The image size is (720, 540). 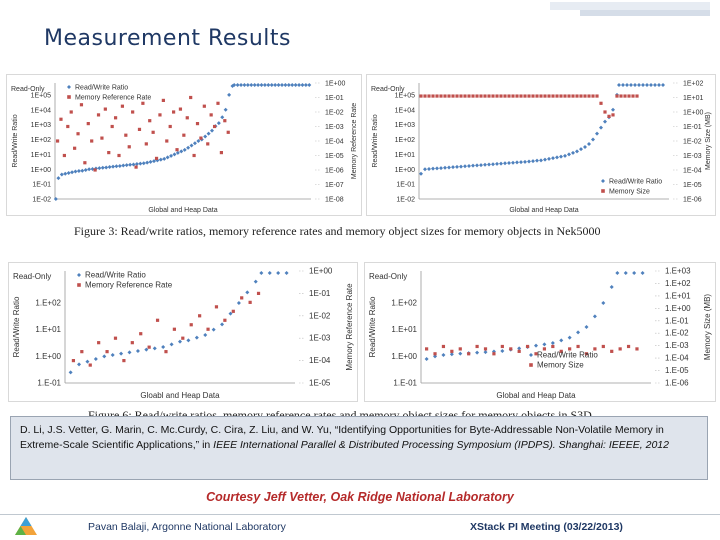 What do you see at coordinates (69, 97) in the screenshot?
I see `legend-swatch-memory` at bounding box center [69, 97].